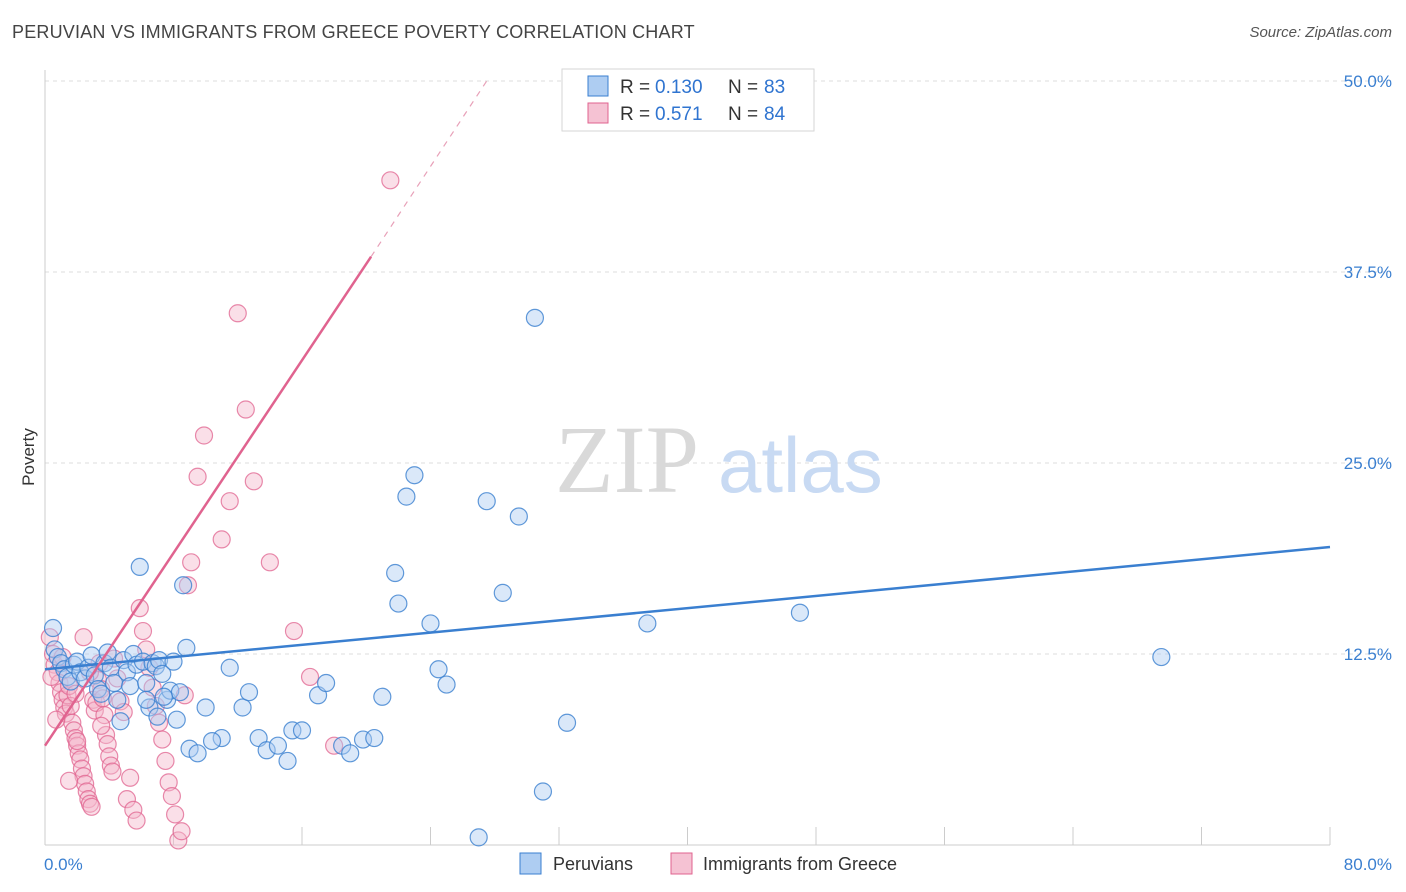 The height and width of the screenshot is (892, 1406). What do you see at coordinates (1368, 81) in the screenshot?
I see `y-tick-label-3: 50.0%` at bounding box center [1368, 81].